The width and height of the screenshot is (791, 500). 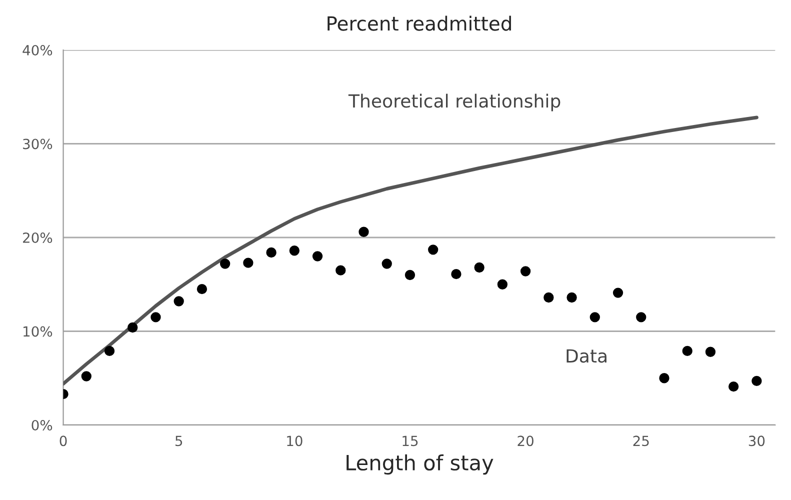 I want to click on text: Theoretical relationship, so click(x=454, y=103).